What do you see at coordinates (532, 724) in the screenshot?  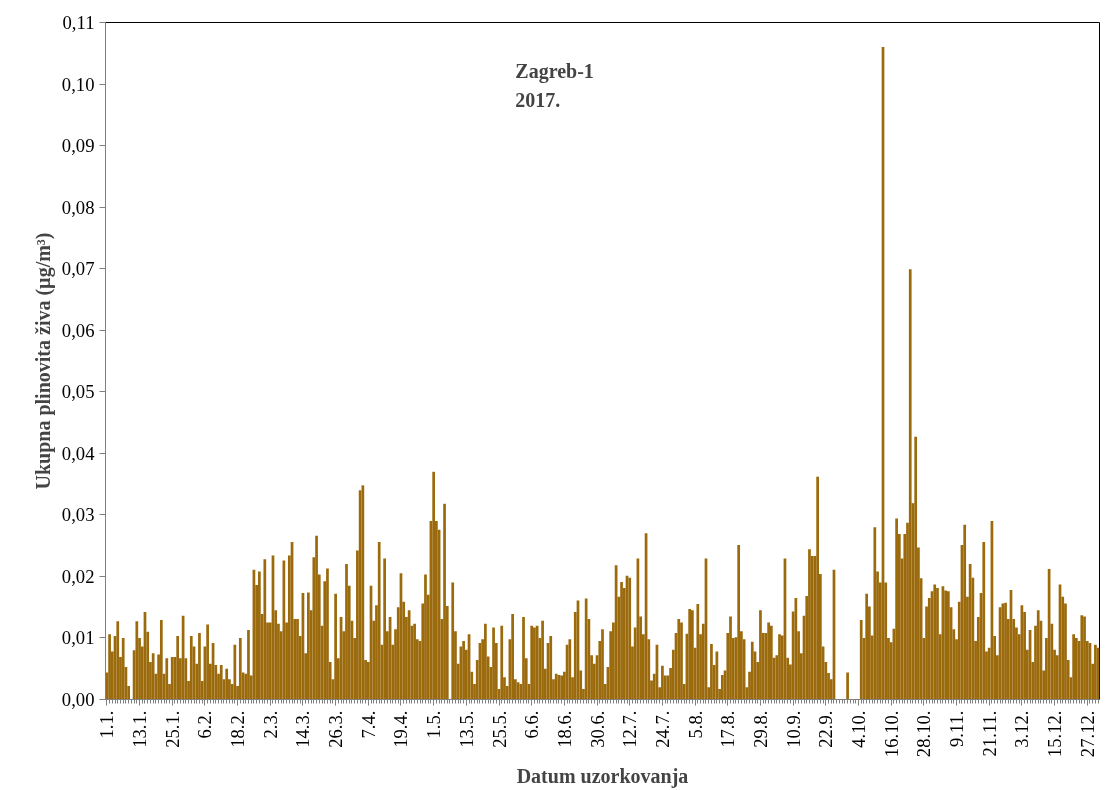 I see `x-tick-label: 6.6.` at bounding box center [532, 724].